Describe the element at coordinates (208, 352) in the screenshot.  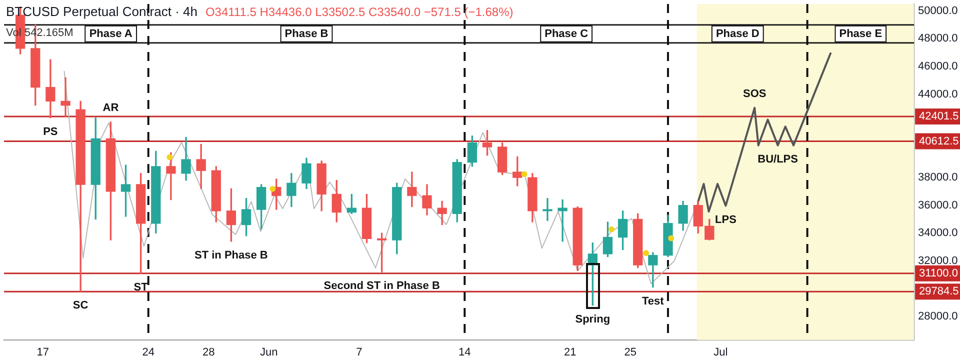
I see `x-tick-label: 28` at that location.